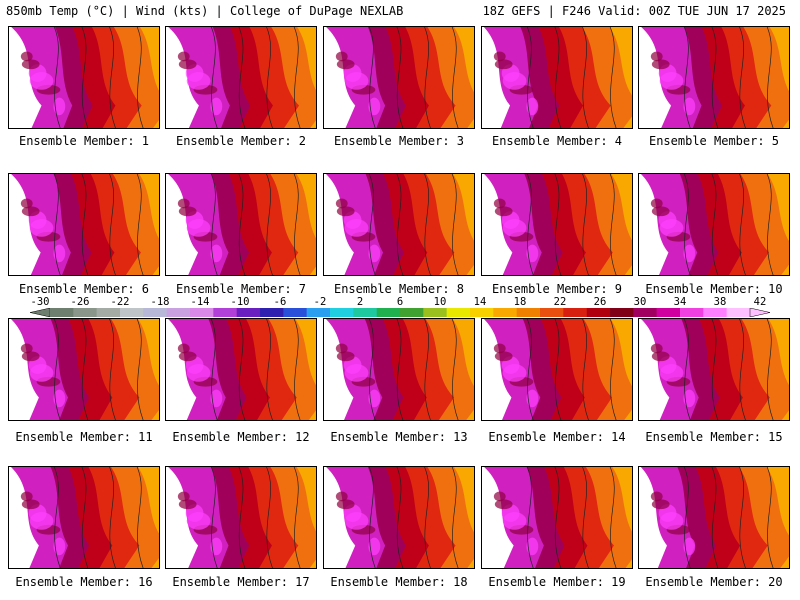 The image size is (800, 600). I want to click on colorbar-tick-label: 38, so click(720, 302).